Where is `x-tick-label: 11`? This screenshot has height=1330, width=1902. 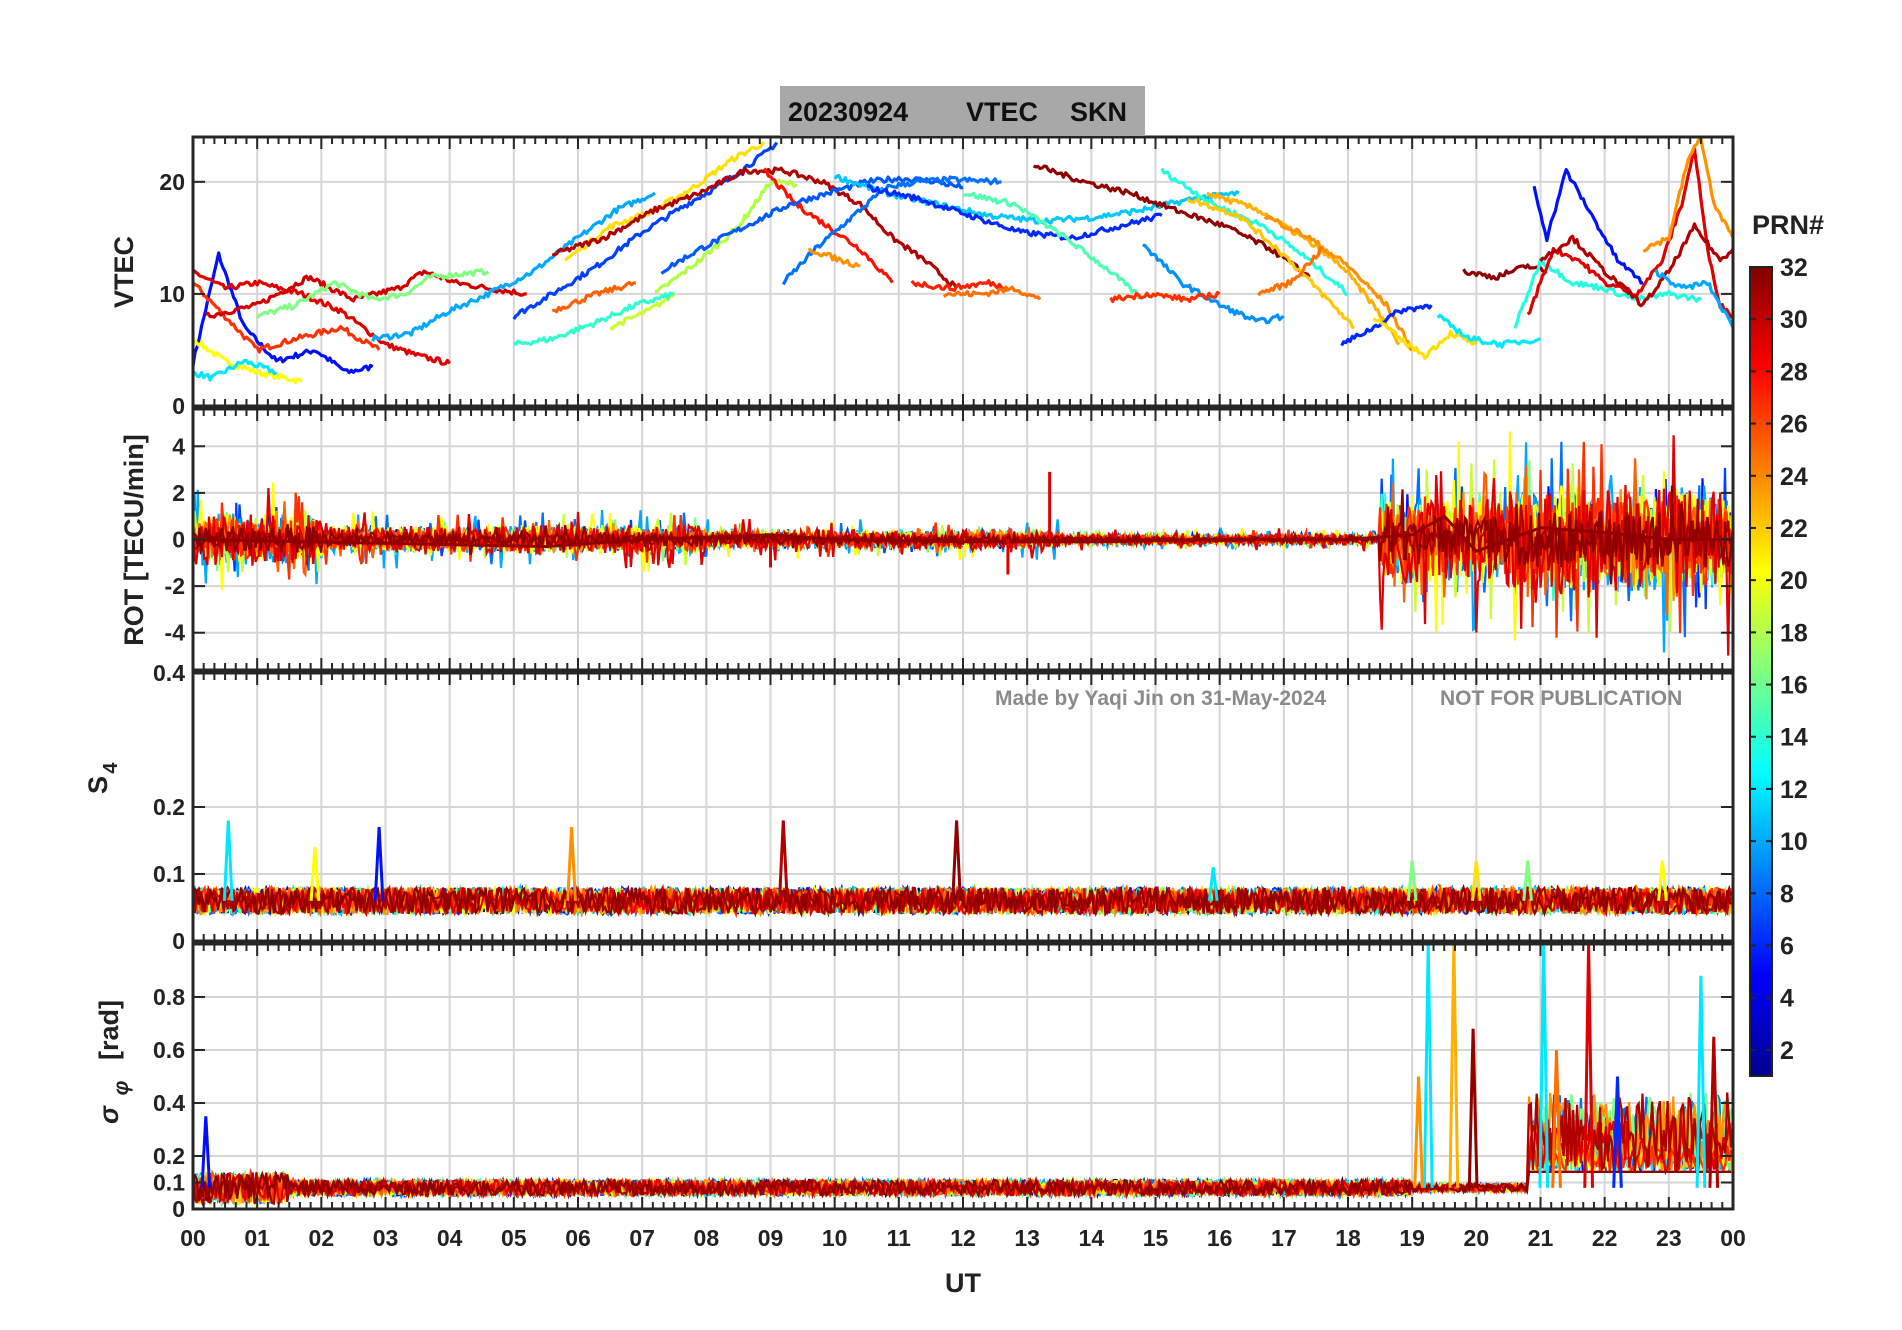
x-tick-label: 11 is located at coordinates (899, 1238).